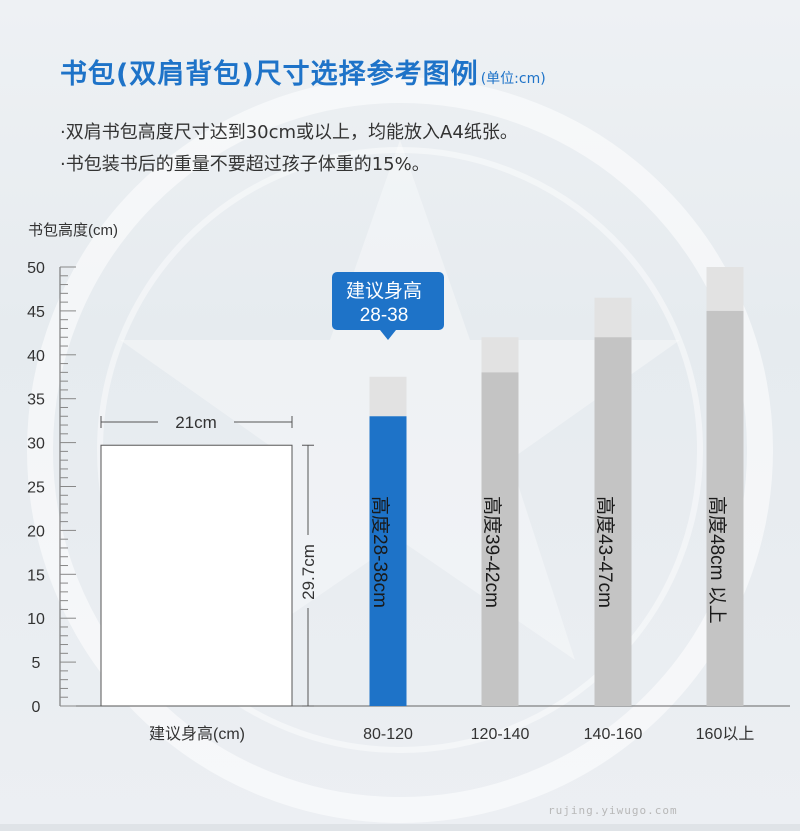  Describe the element at coordinates (36, 488) in the screenshot. I see `y-tick-label: 25` at that location.